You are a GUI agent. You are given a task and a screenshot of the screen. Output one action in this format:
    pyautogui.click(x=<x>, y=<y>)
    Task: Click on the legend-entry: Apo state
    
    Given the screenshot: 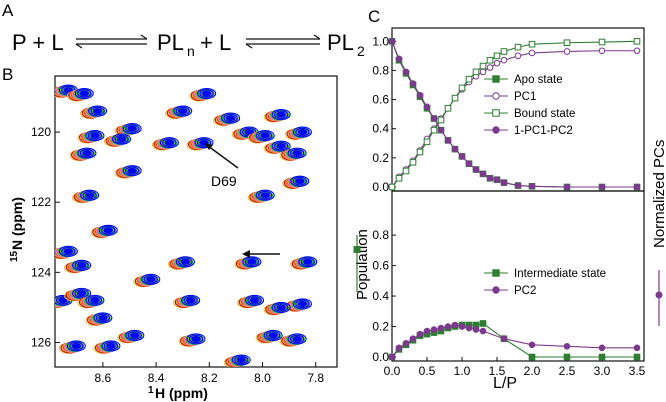 What is the action you would take?
    pyautogui.click(x=523, y=80)
    